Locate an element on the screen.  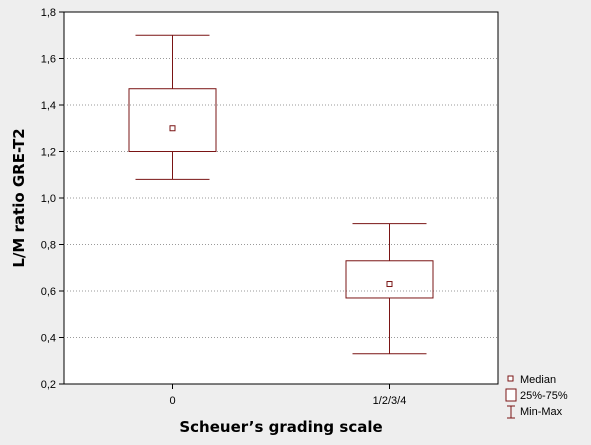
legend-iqr-icon is located at coordinates (511, 395).